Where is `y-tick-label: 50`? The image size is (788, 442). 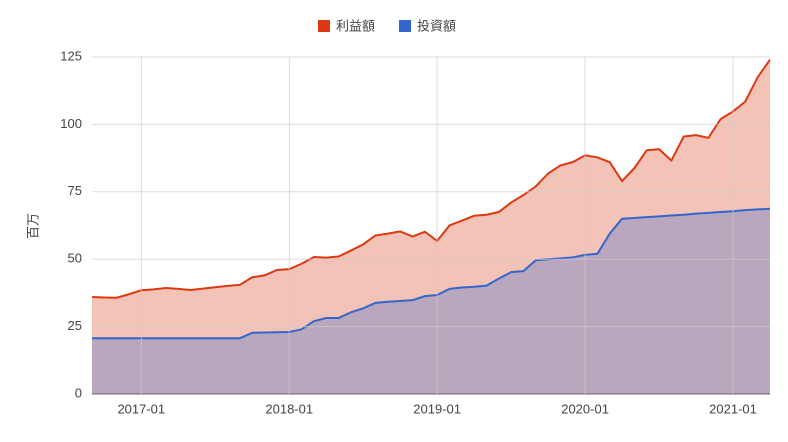 y-tick-label: 50 is located at coordinates (75, 258).